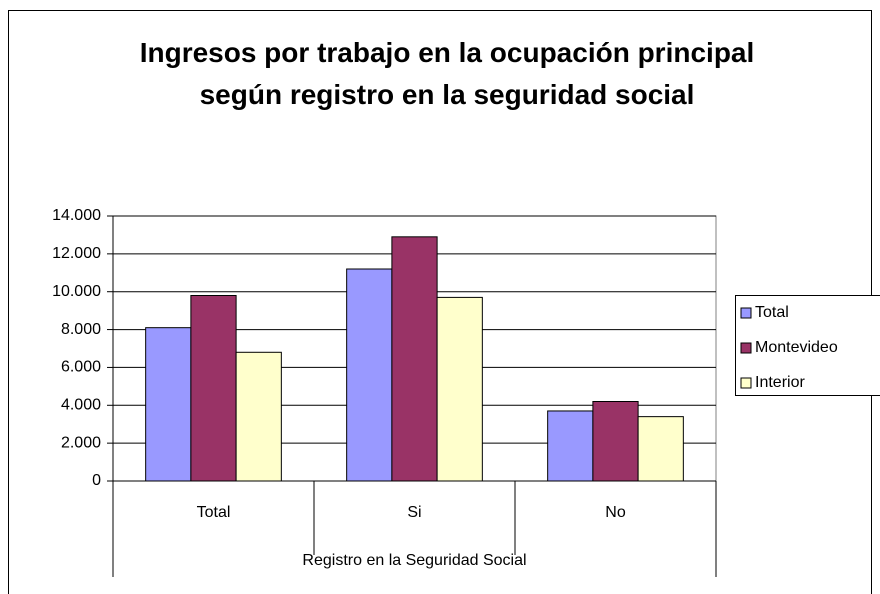 The height and width of the screenshot is (594, 880). What do you see at coordinates (81, 405) in the screenshot?
I see `y-tick-label: 4.000` at bounding box center [81, 405].